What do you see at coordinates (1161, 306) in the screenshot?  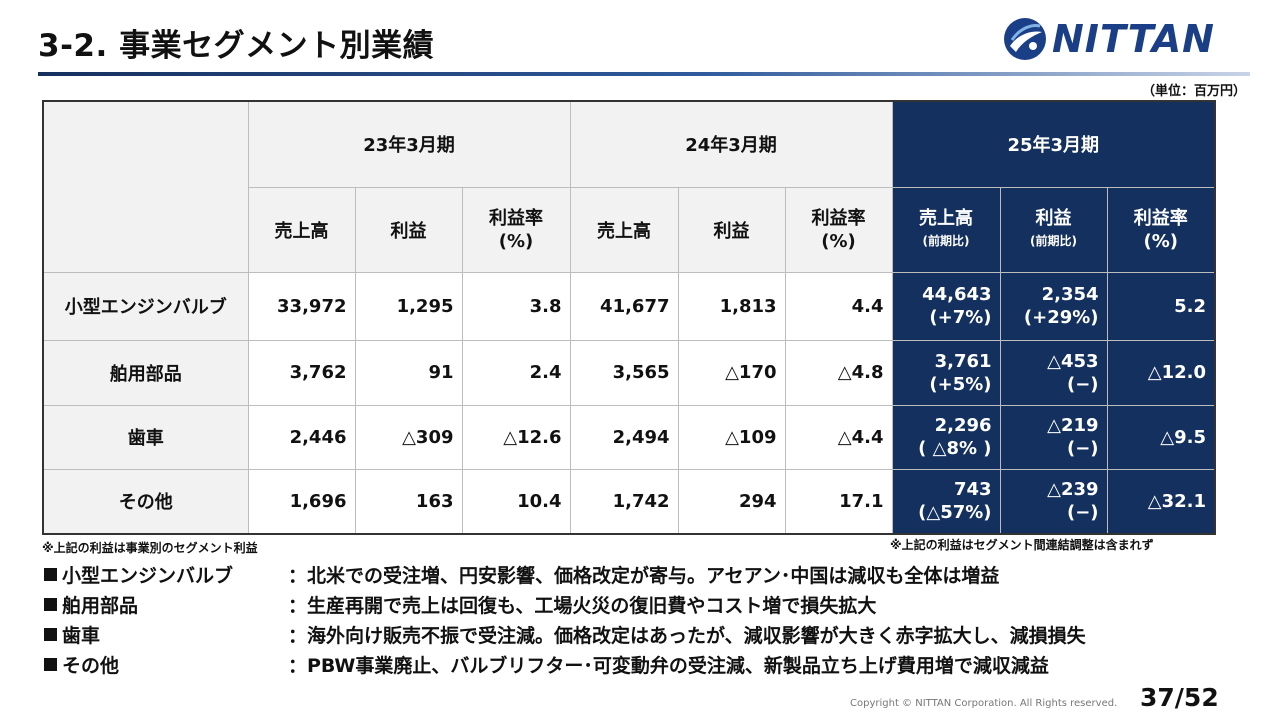 I see `margin-25: 5.2` at bounding box center [1161, 306].